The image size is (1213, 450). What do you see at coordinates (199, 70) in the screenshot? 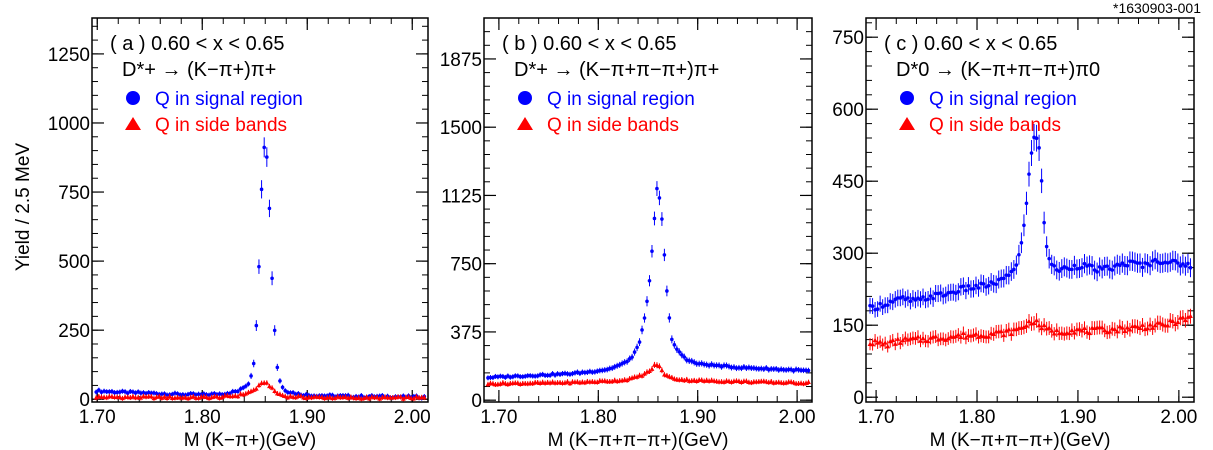
I see `decay-label: D*+ → (K−π+)π+` at bounding box center [199, 70].